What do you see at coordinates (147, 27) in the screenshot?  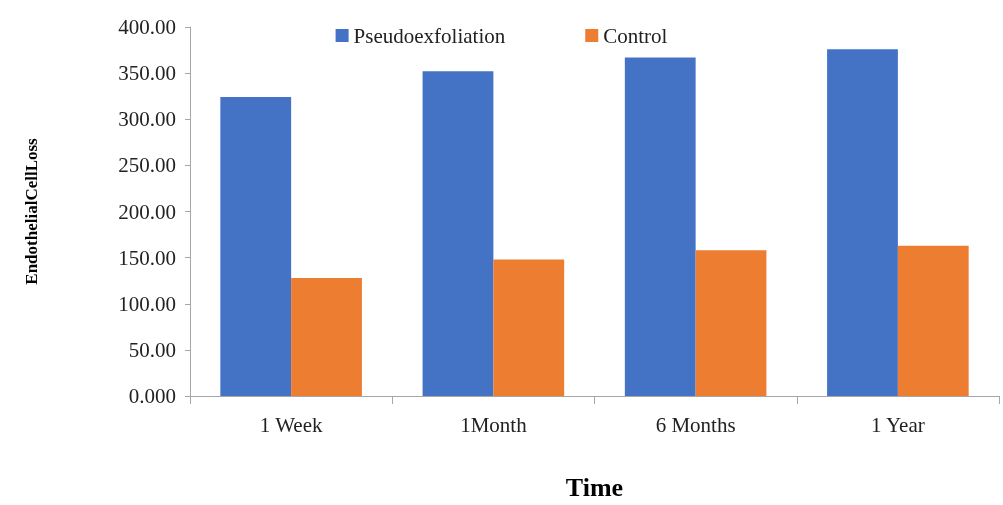 I see `y-tick-label: 400.00` at bounding box center [147, 27].